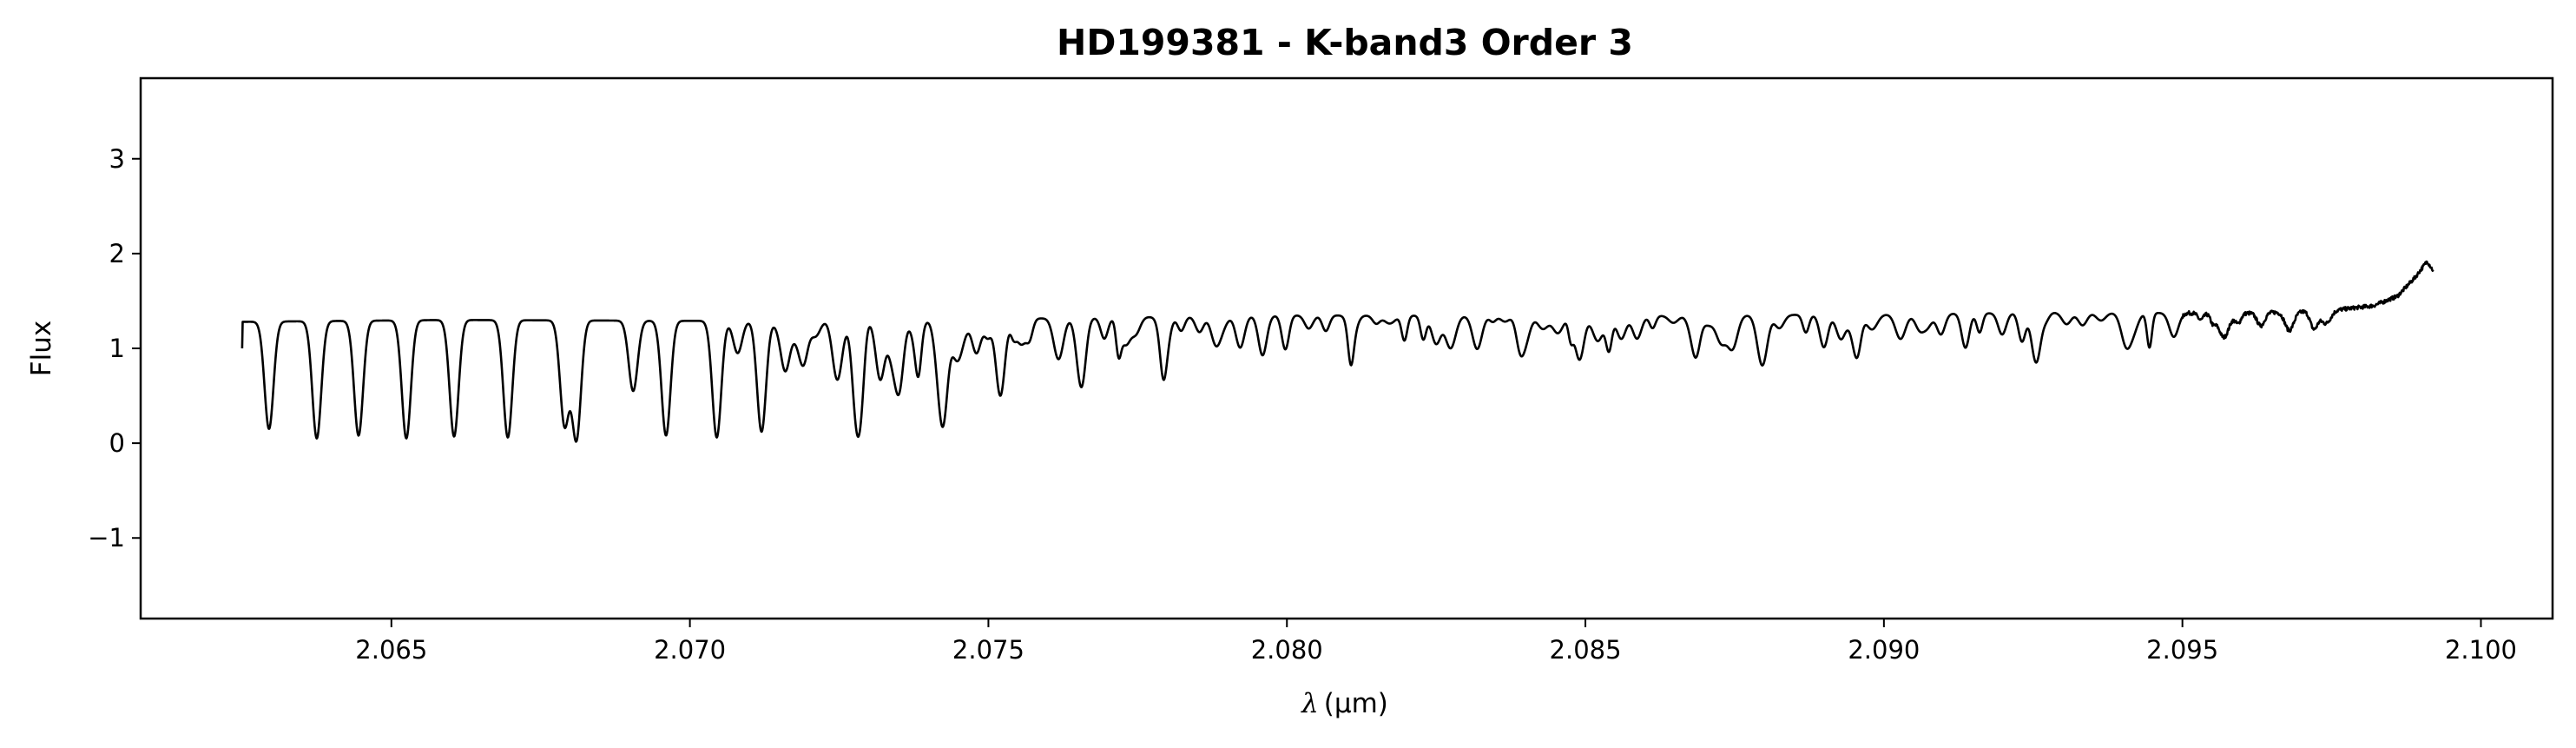 The height and width of the screenshot is (748, 2576). Describe the element at coordinates (1884, 650) in the screenshot. I see `x-tick-label: 2.090` at that location.